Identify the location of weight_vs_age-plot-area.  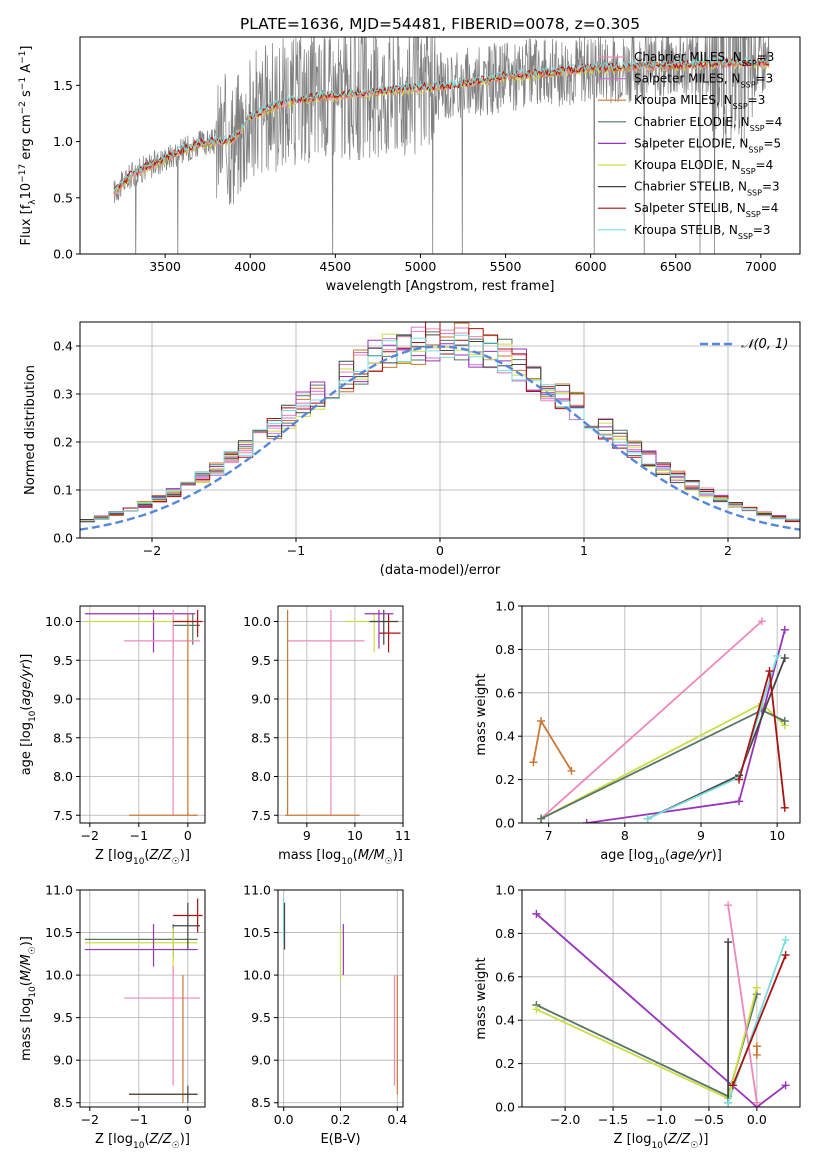
(659, 720).